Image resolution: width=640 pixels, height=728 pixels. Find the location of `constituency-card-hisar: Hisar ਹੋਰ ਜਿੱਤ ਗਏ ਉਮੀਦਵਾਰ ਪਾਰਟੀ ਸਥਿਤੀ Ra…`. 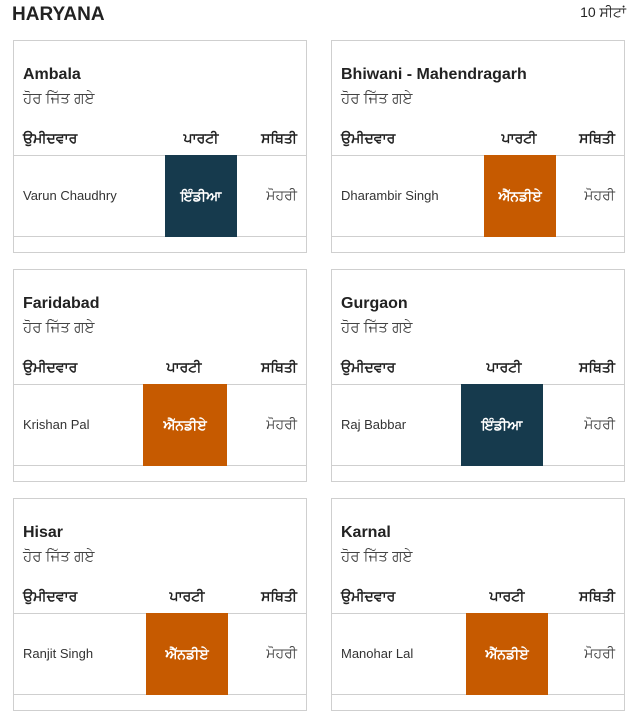

constituency-card-hisar: Hisar ਹੋਰ ਜਿੱਤ ਗਏ ਉਮੀਦਵਾਰ ਪਾਰਟੀ ਸਥਿਤੀ Ra… is located at coordinates (160, 604).